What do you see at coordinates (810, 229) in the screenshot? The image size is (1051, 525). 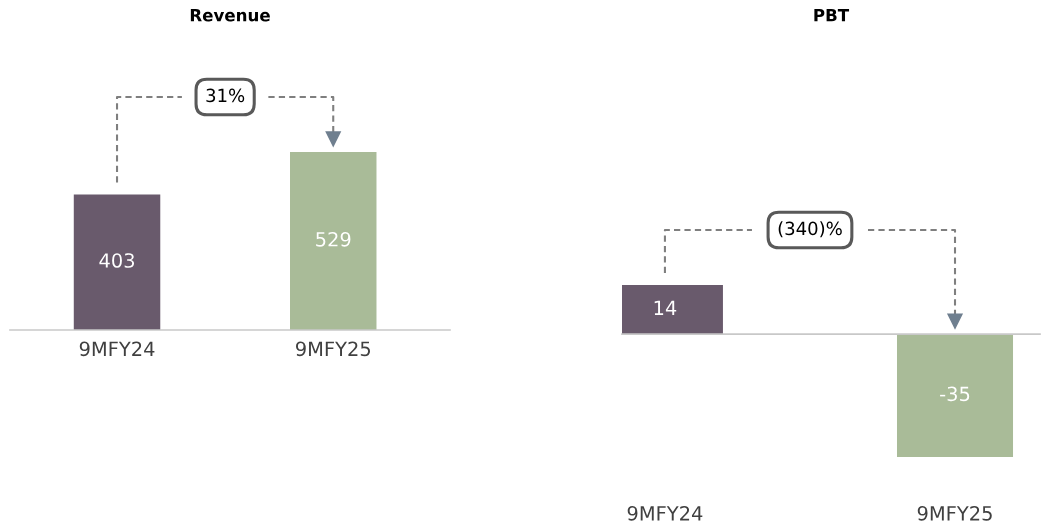 I see `text: (340)%` at bounding box center [810, 229].